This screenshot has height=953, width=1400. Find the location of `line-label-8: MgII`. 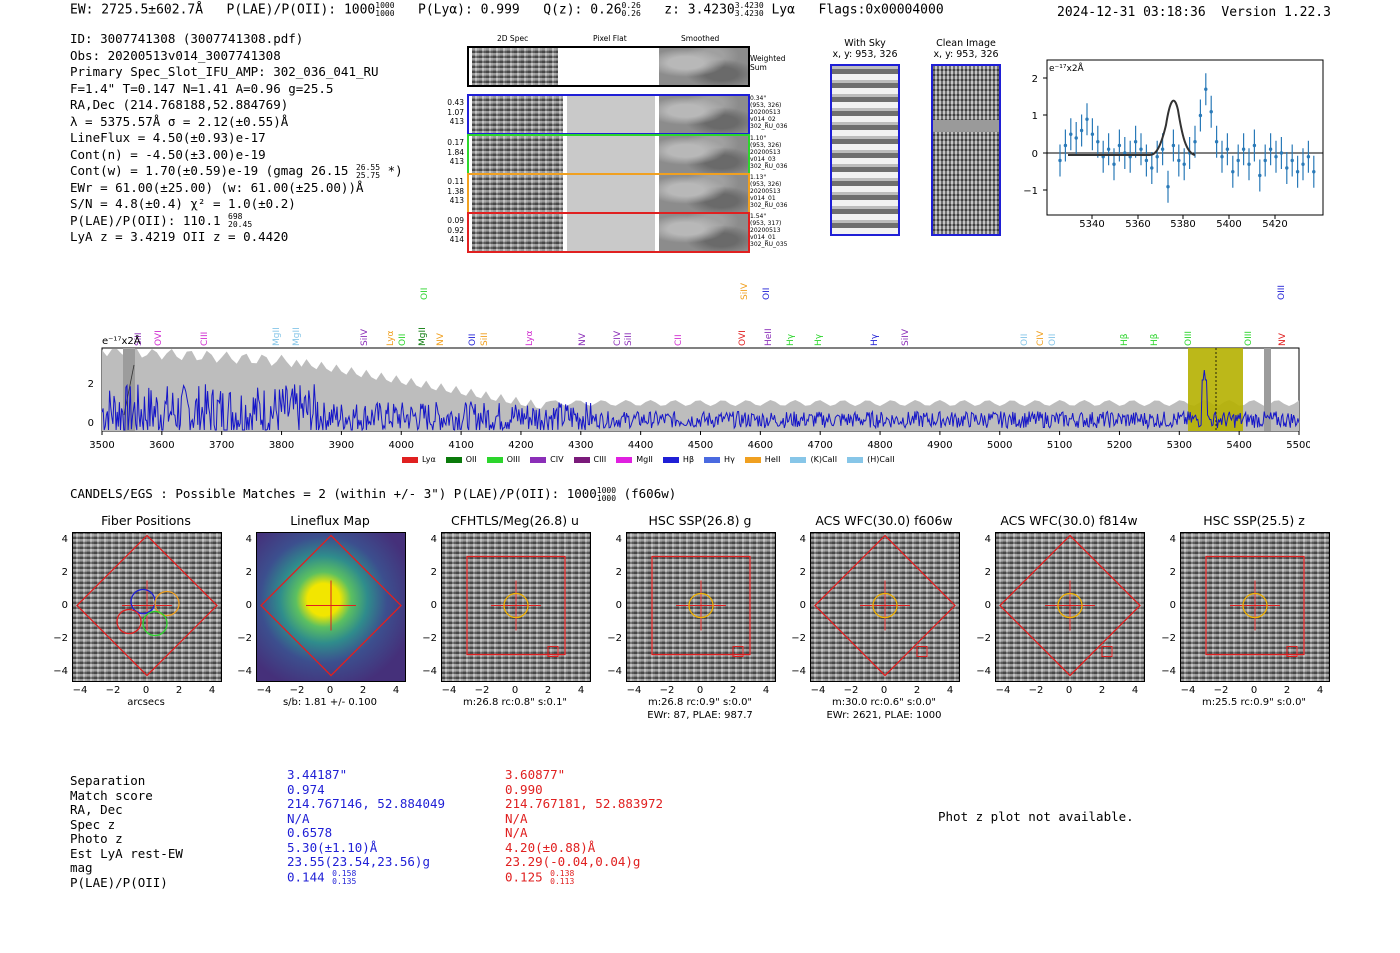

line-label-8: MgII is located at coordinates (423, 336).